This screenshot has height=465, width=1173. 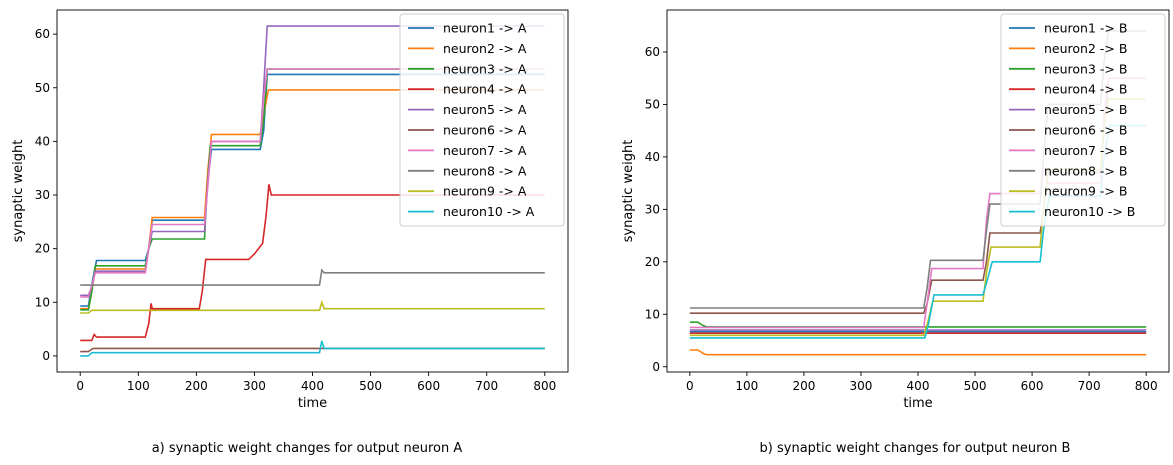 What do you see at coordinates (1085, 109) in the screenshot?
I see `legend-entry-5: neuron5 -> B` at bounding box center [1085, 109].